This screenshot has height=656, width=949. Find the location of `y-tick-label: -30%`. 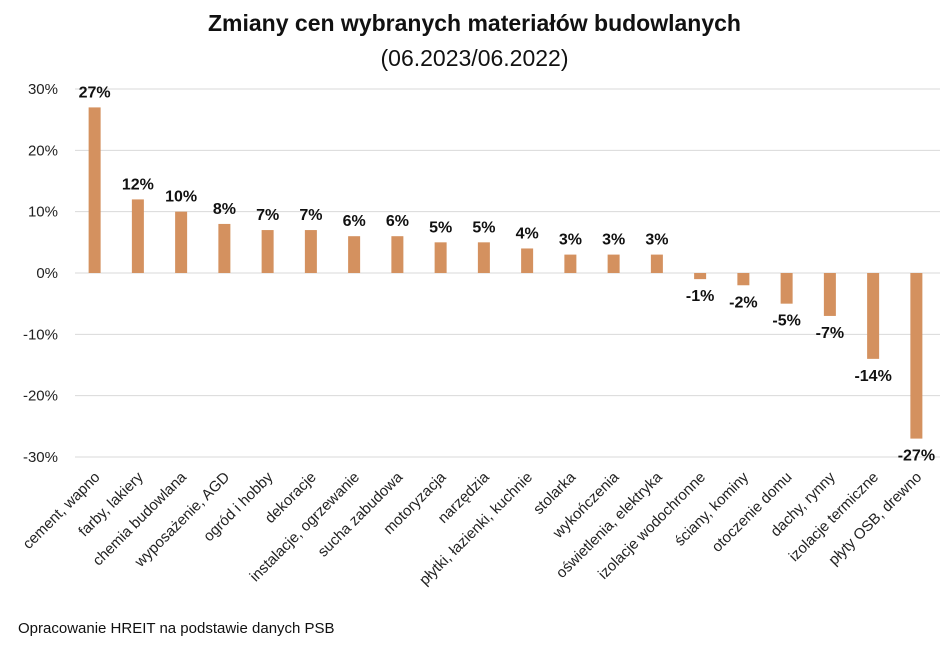

y-tick-label: -30% is located at coordinates (40, 457).